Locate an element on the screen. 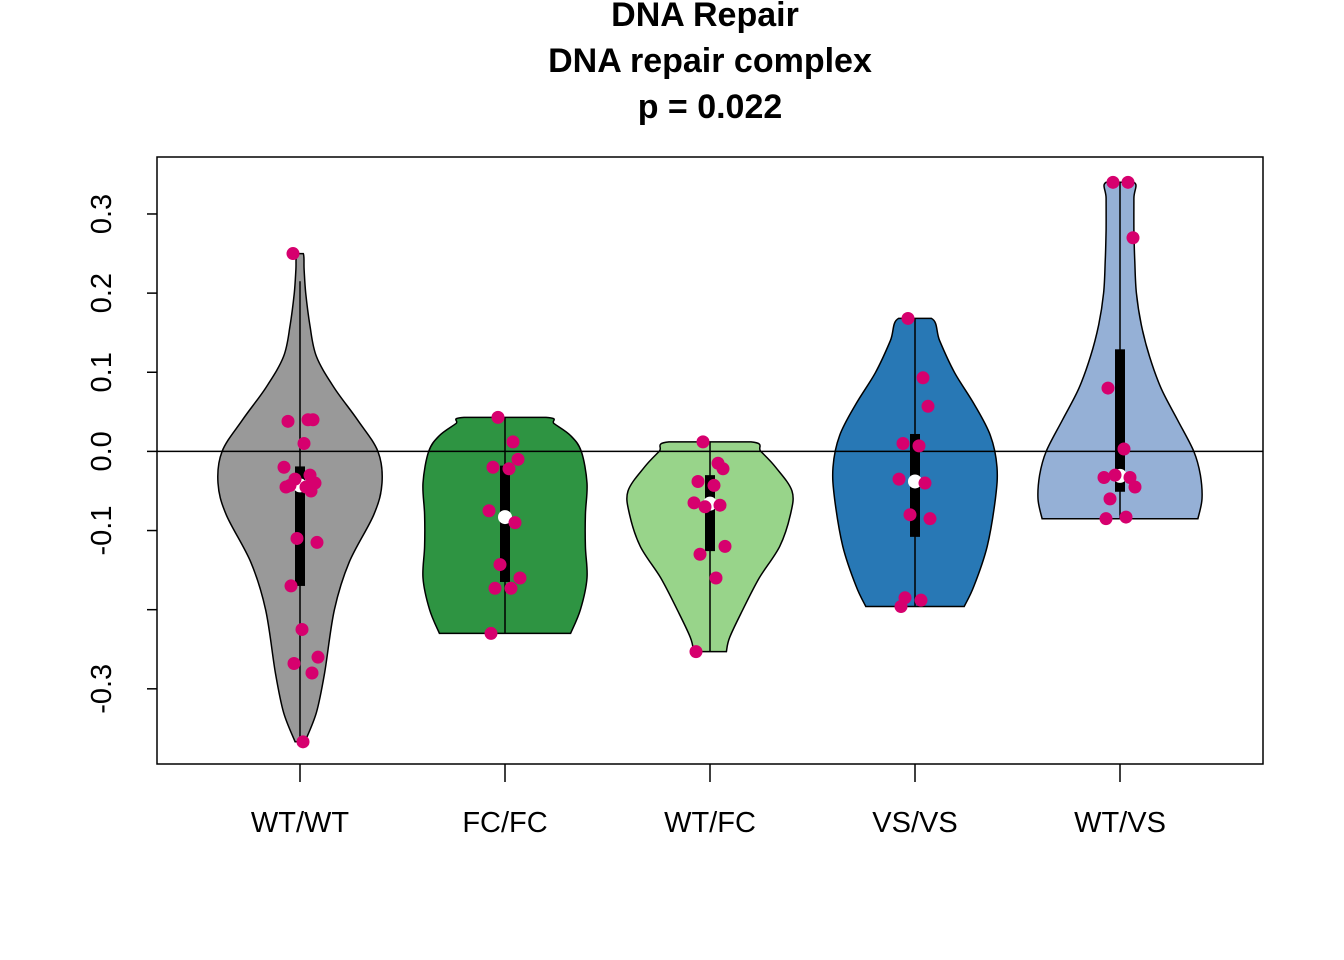  x-tick-label: FC/FC is located at coordinates (504, 823).